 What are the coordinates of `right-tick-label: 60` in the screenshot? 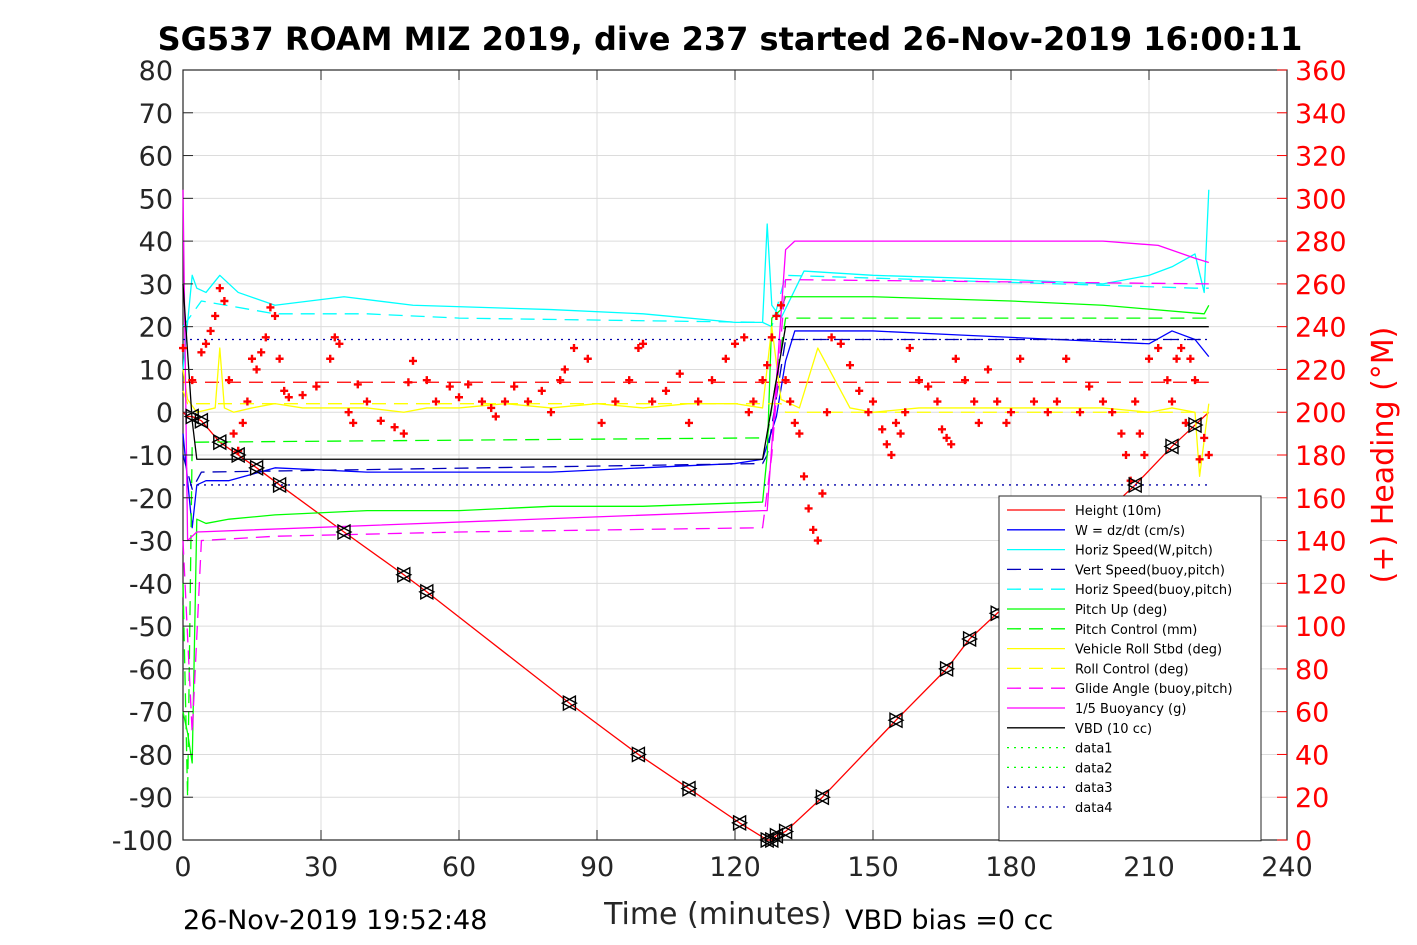 It's located at (1312, 713).